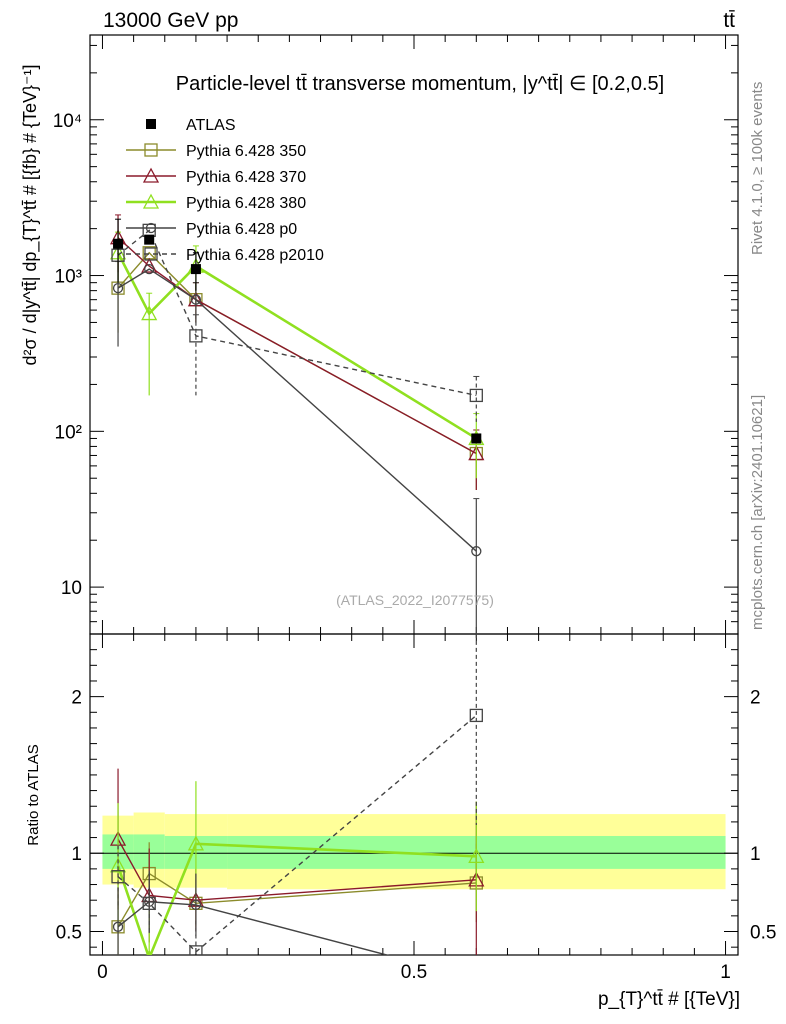 The width and height of the screenshot is (786, 1024). I want to click on header-left: 13000 GeV pp, so click(170, 20).